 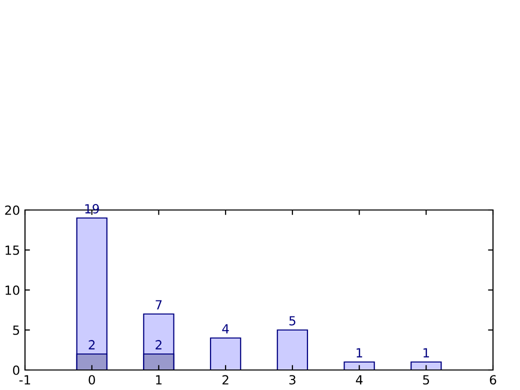 I want to click on x-tick-label: 2, so click(x=225, y=379).